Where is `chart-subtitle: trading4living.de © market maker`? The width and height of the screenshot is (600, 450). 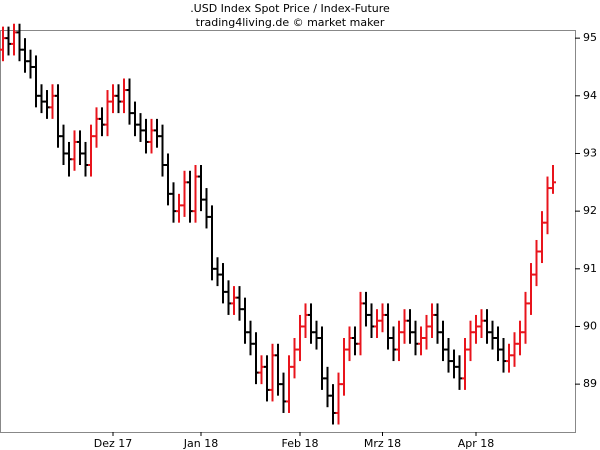 chart-subtitle: trading4living.de © market maker is located at coordinates (290, 22).